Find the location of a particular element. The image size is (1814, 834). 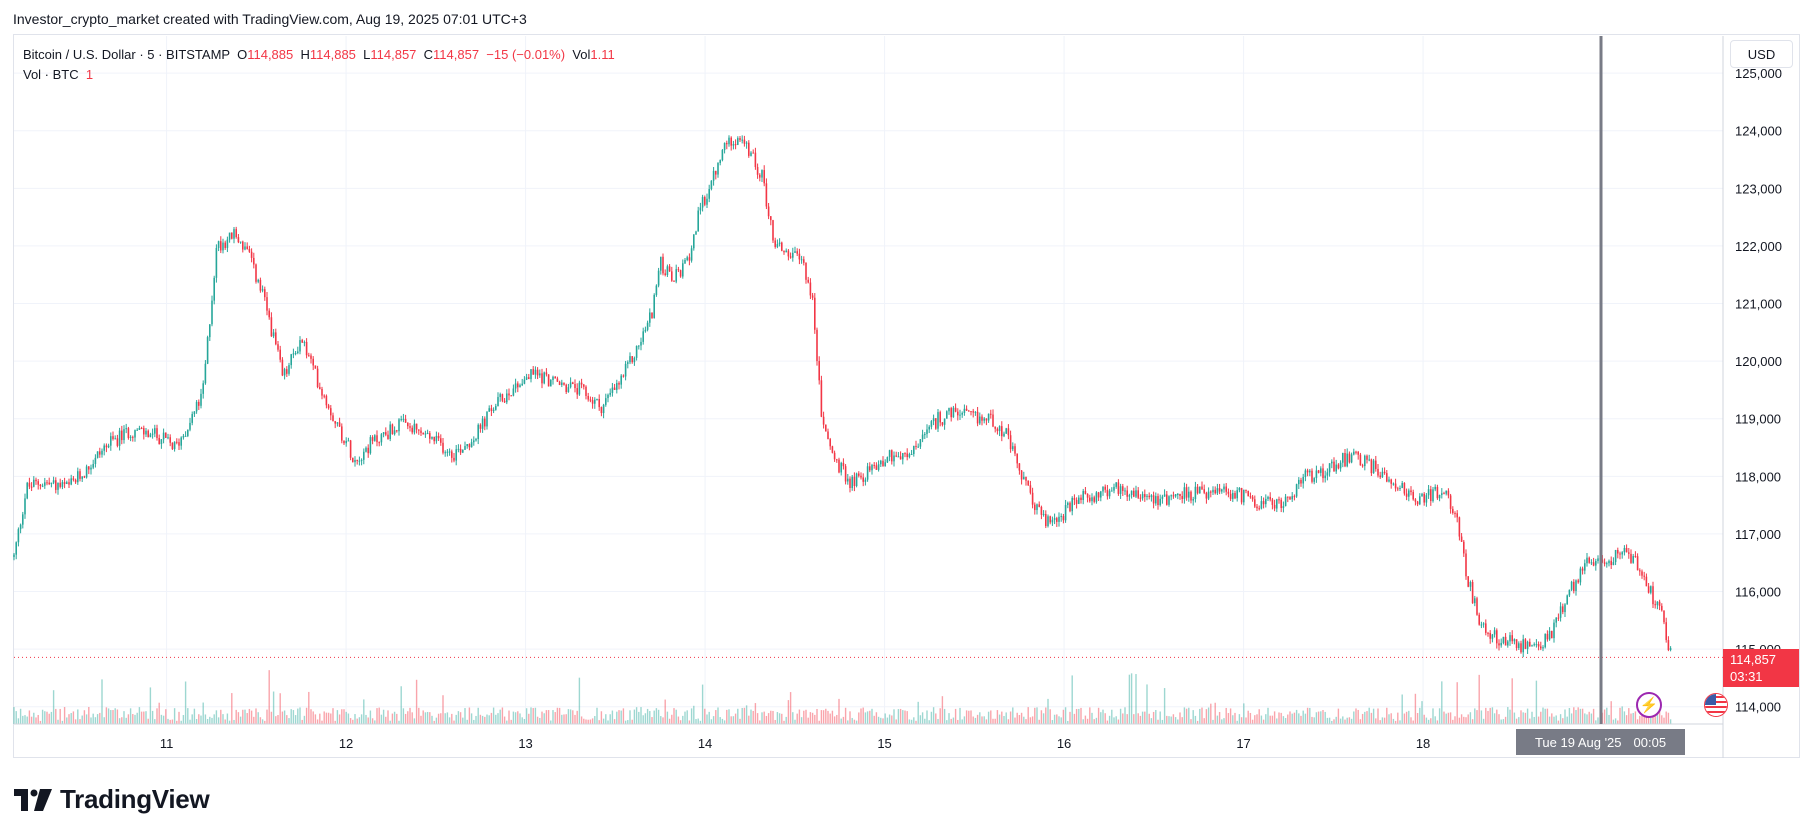

us-flag-icon is located at coordinates (1716, 705).